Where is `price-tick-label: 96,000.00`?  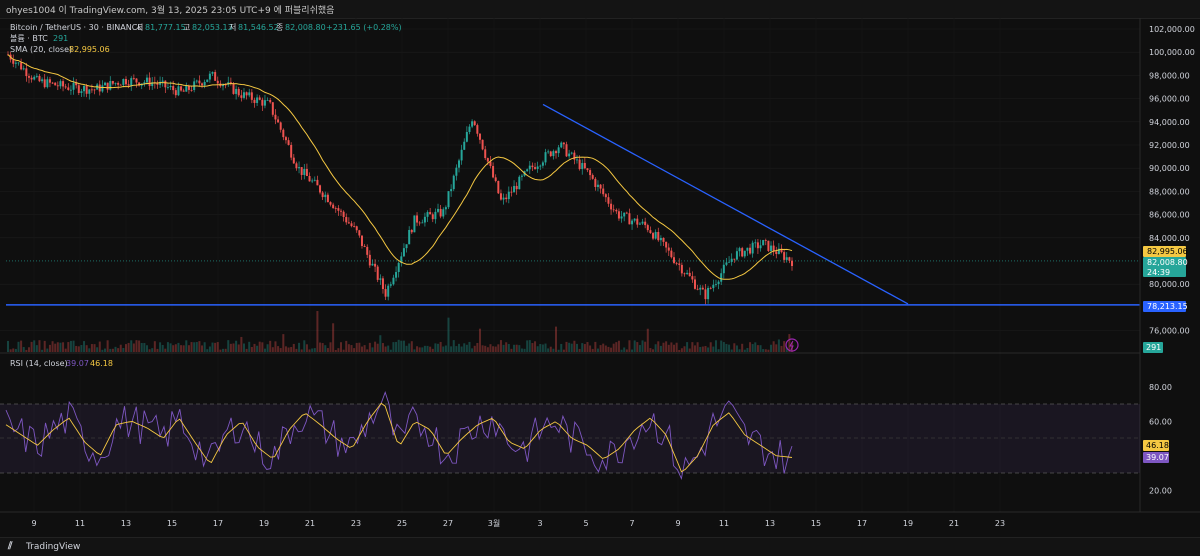 price-tick-label: 96,000.00 is located at coordinates (1169, 99).